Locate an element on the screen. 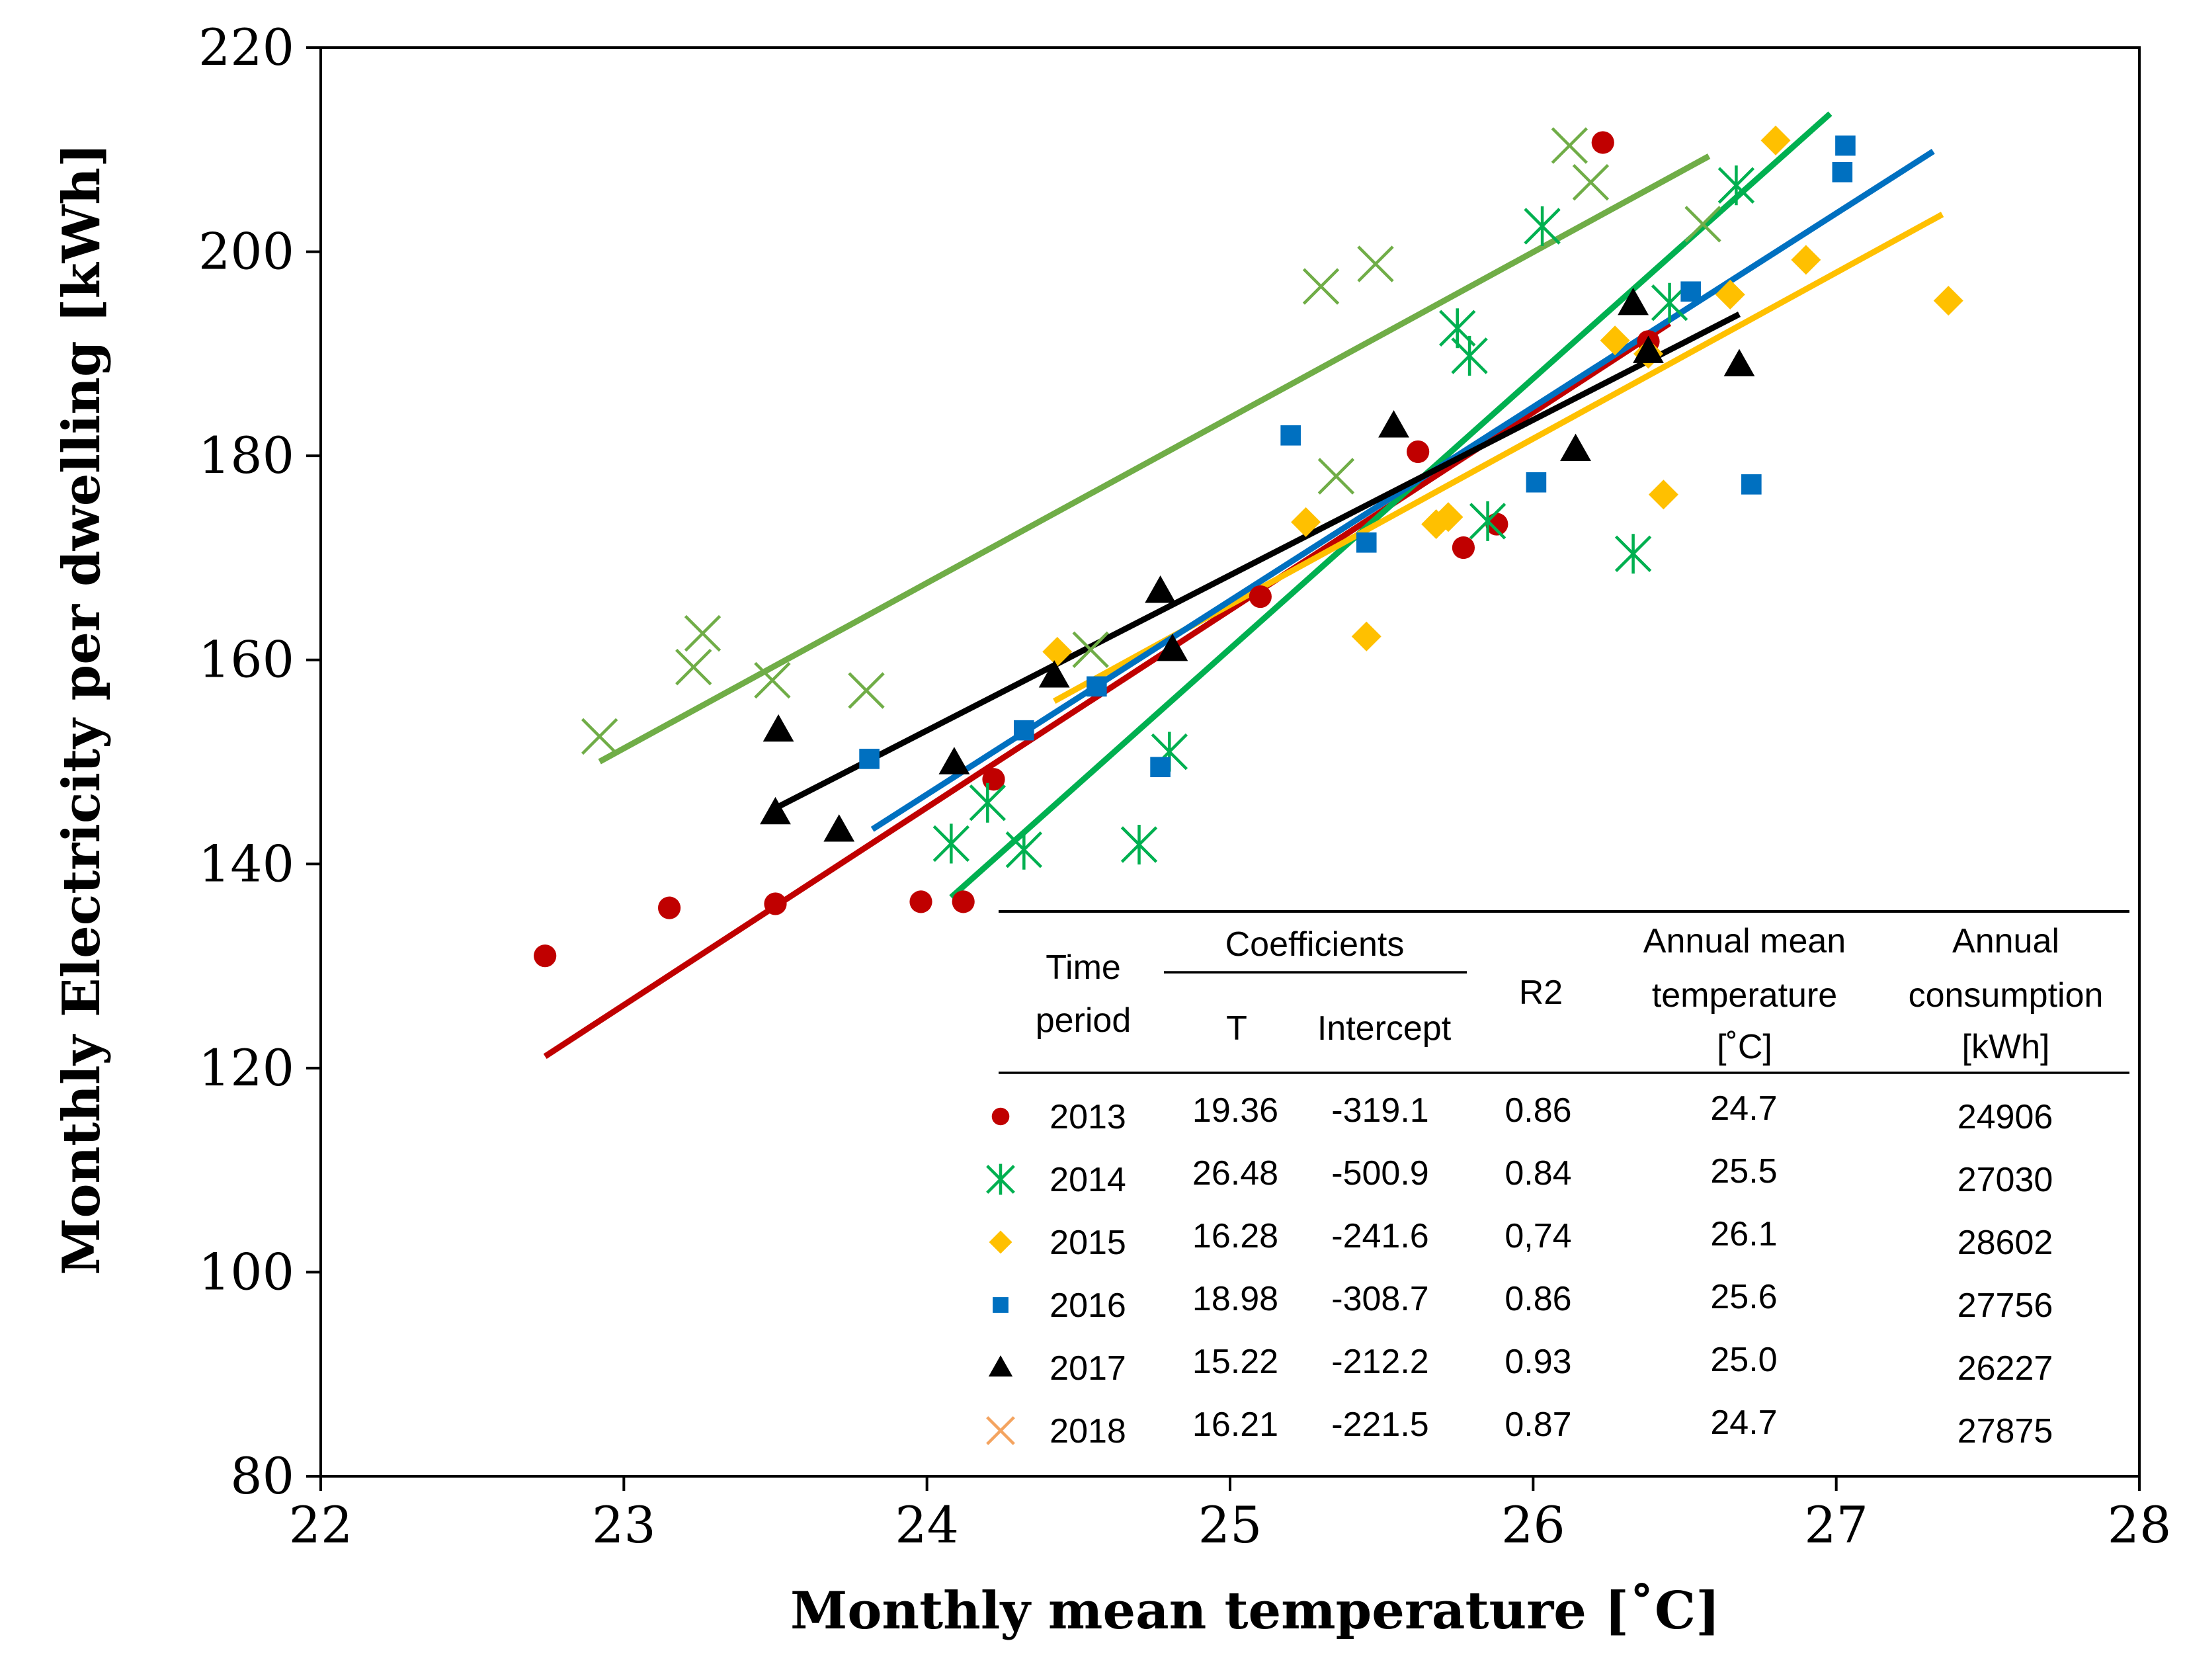  fit-line-2017 is located at coordinates (1256, 562).